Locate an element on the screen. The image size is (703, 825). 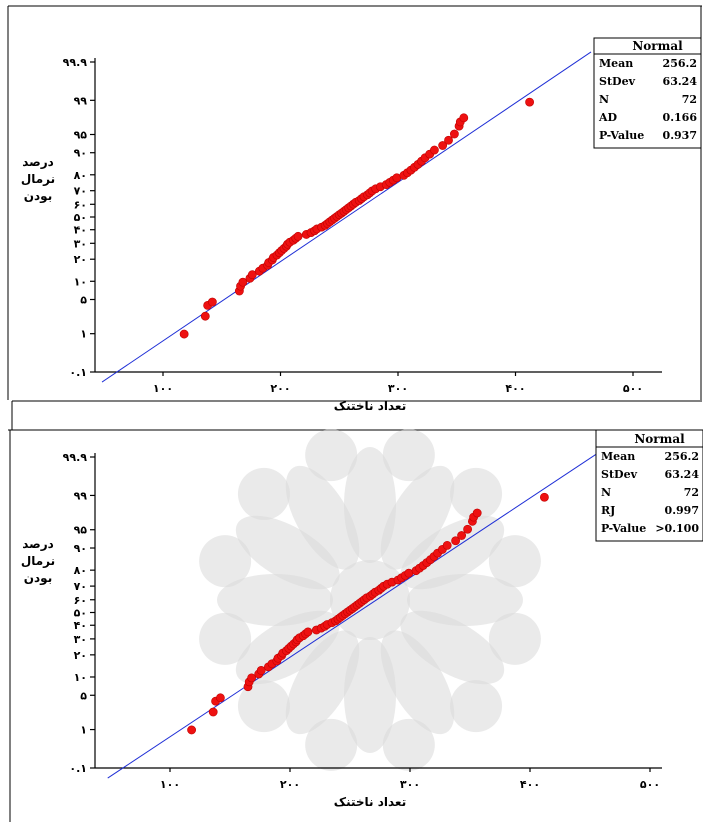
y-tick-label: ۹۹ is located at coordinates (81, 495).